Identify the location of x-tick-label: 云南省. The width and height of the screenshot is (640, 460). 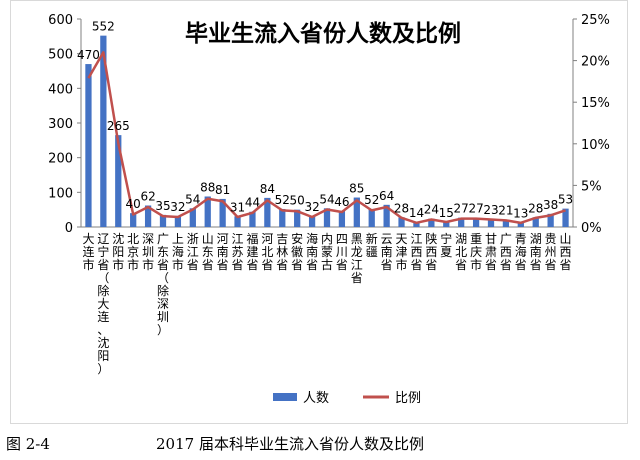
(387, 252).